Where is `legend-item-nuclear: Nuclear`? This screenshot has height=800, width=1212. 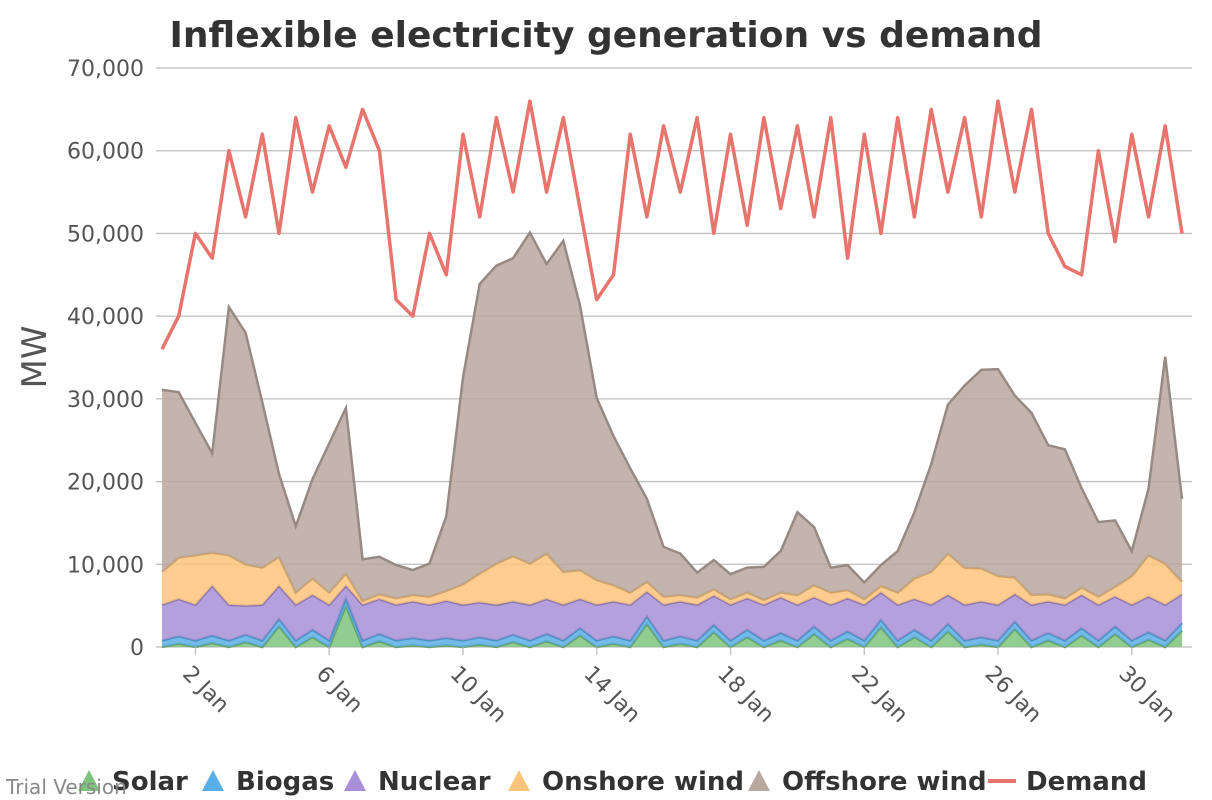 legend-item-nuclear: Nuclear is located at coordinates (417, 782).